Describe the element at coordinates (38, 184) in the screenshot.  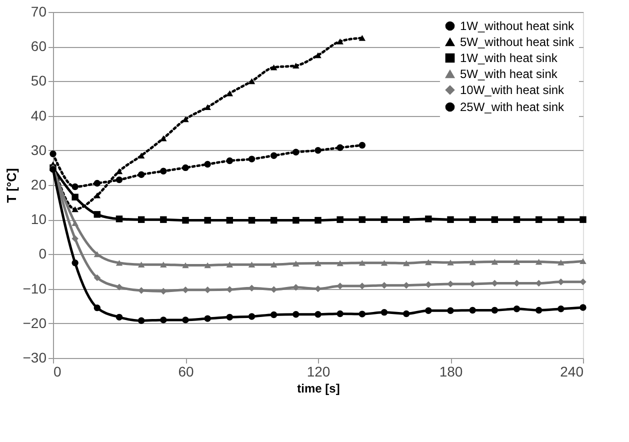
I see `y-tick-label: 20` at that location.